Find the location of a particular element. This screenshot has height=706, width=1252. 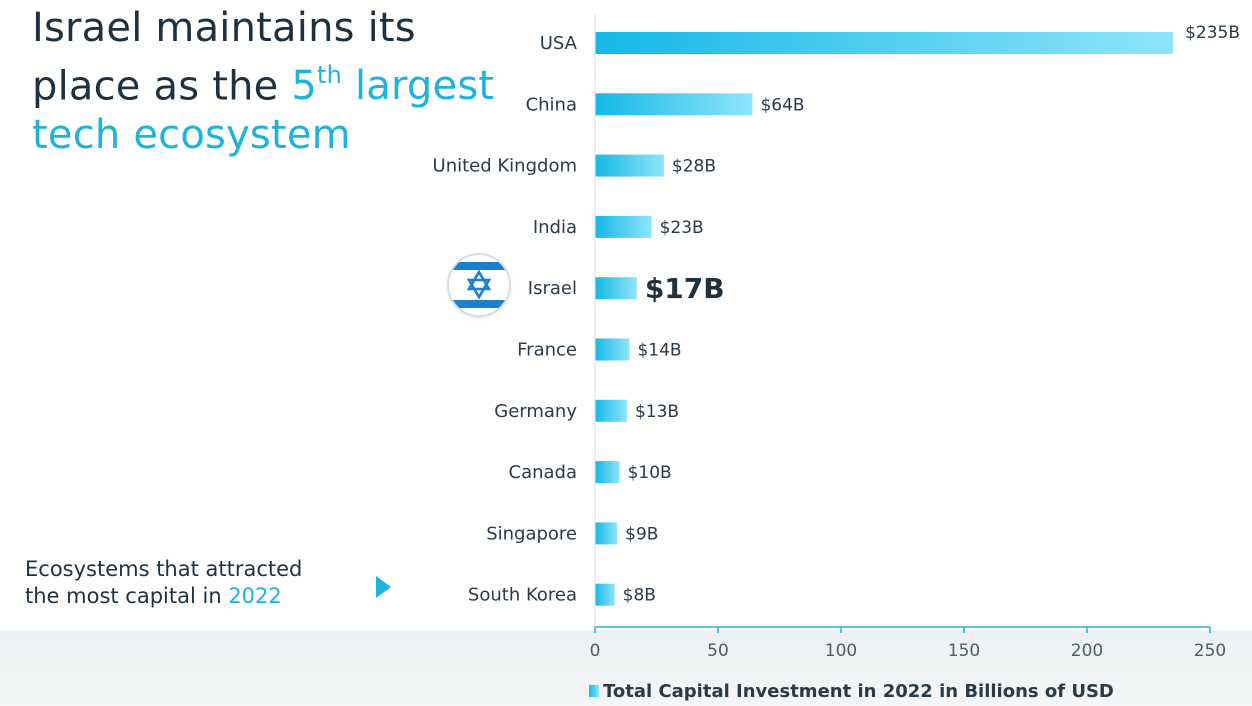

bar-canada is located at coordinates (607, 472).